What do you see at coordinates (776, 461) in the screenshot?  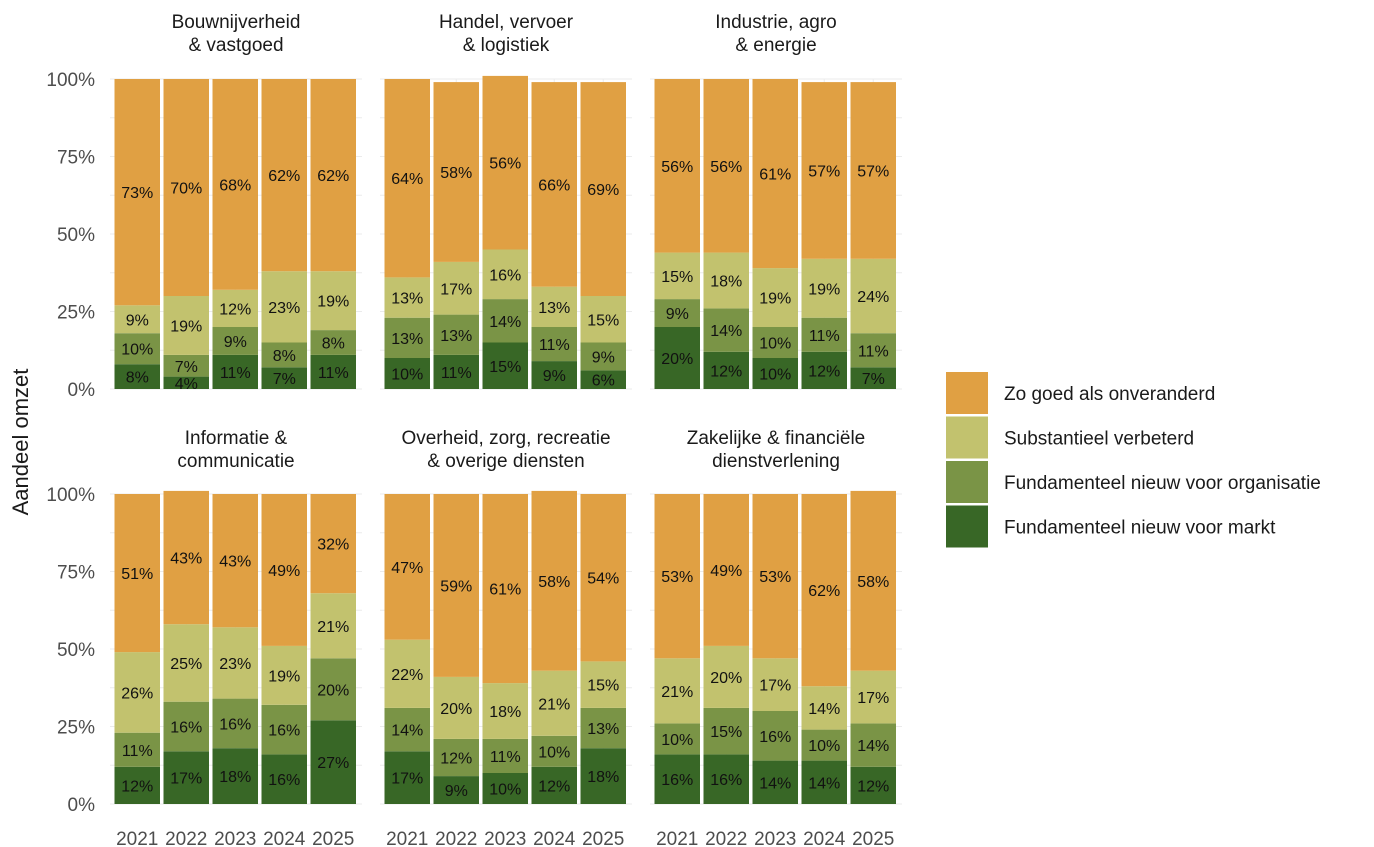 I see `facet-title: dienstverlening` at bounding box center [776, 461].